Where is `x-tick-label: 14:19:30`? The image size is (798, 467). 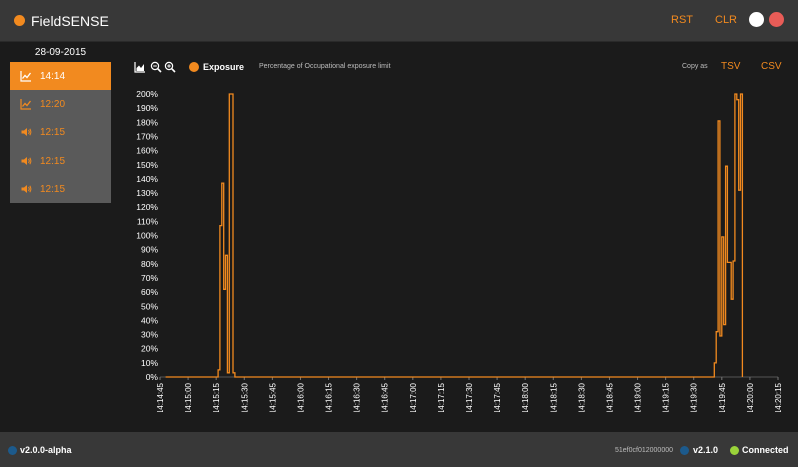
x-tick-label: 14:19:30 is located at coordinates (694, 397).